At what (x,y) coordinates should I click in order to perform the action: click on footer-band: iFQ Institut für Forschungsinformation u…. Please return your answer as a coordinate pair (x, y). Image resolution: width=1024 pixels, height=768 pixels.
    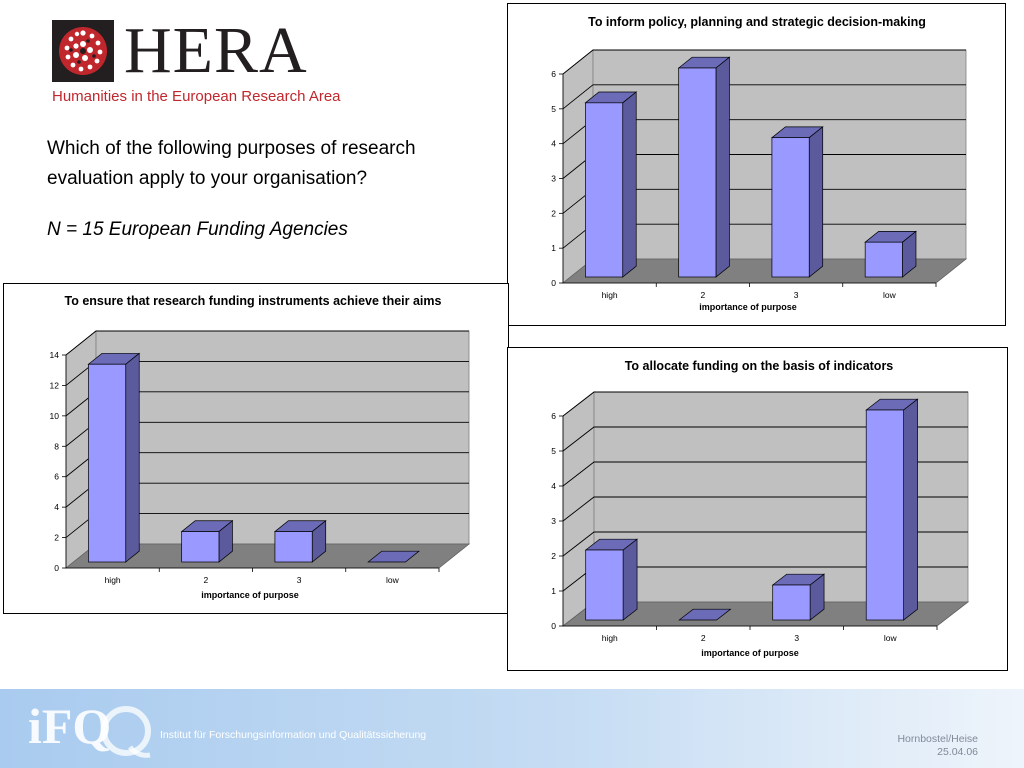
    Looking at the image, I should click on (512, 728).